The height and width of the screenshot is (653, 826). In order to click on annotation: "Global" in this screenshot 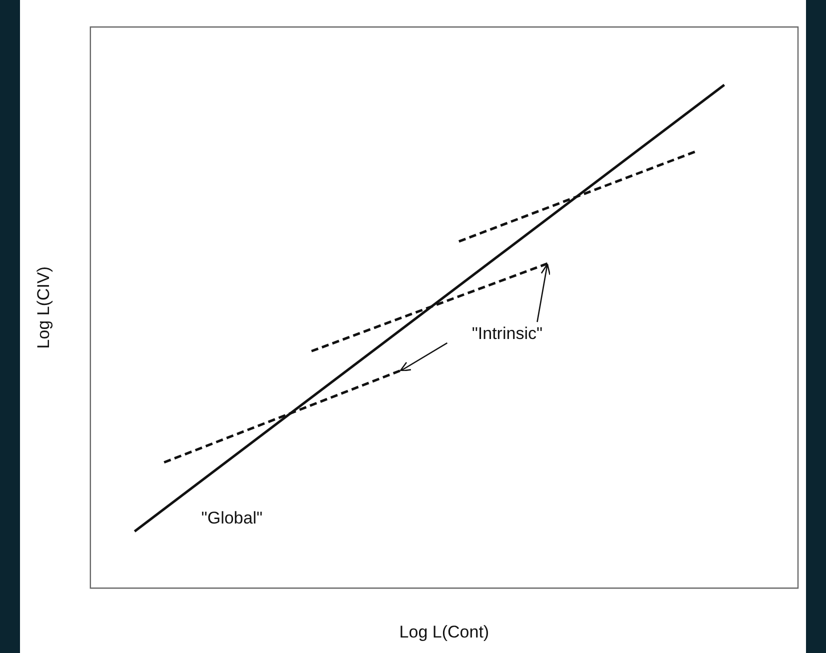, I will do `click(232, 518)`.